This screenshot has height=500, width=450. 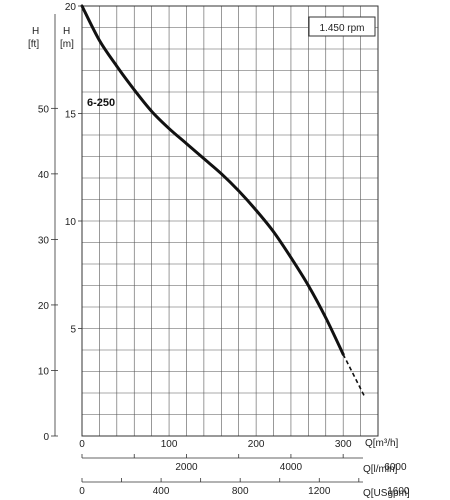 I want to click on x-usgpm-tick-label: 400, so click(x=161, y=491).